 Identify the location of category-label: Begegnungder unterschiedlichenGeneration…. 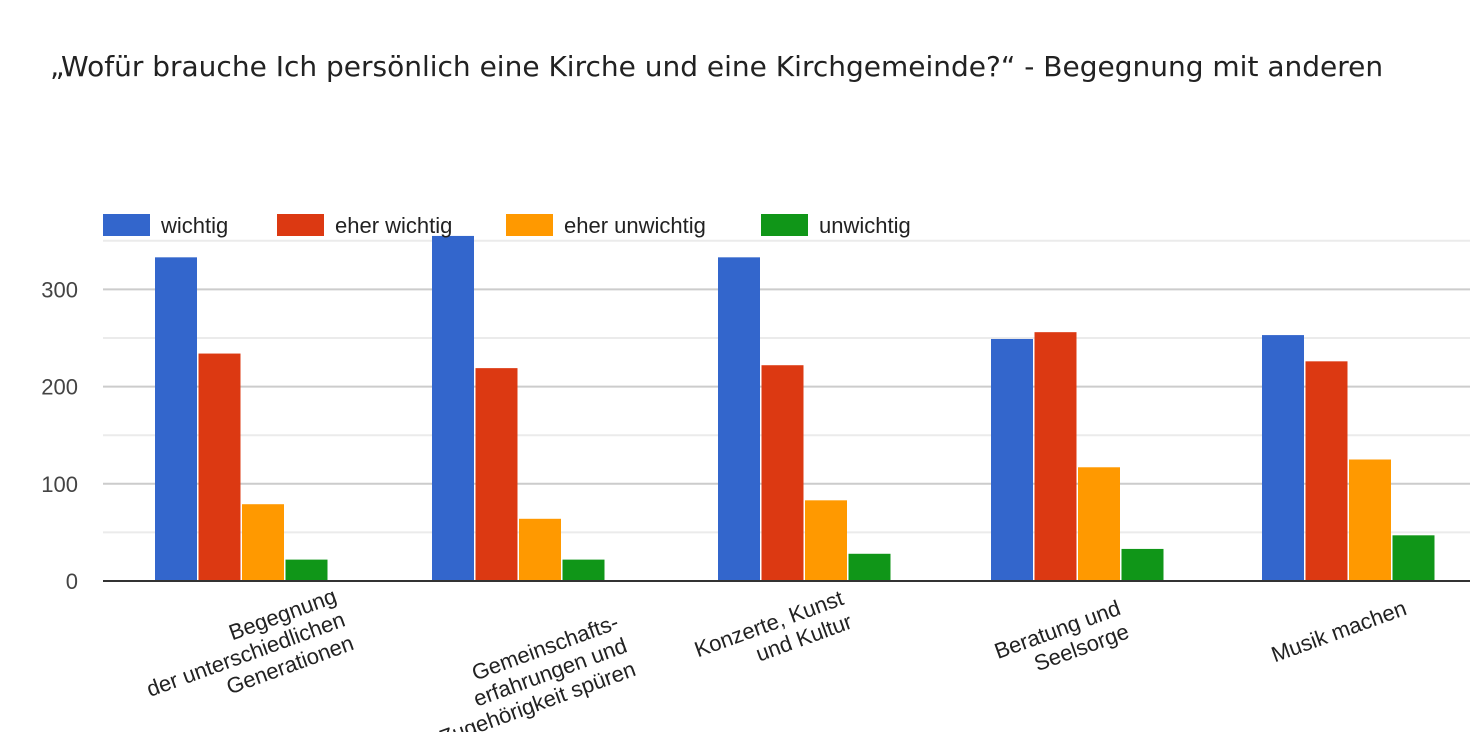
(246, 654).